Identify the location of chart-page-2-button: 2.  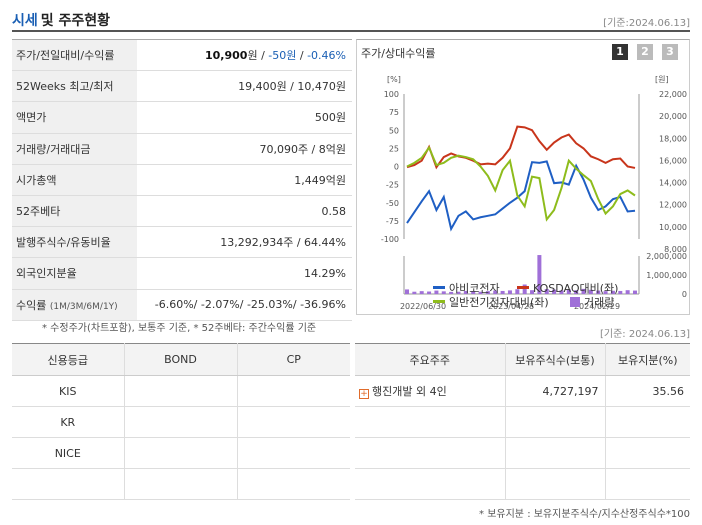
(645, 52).